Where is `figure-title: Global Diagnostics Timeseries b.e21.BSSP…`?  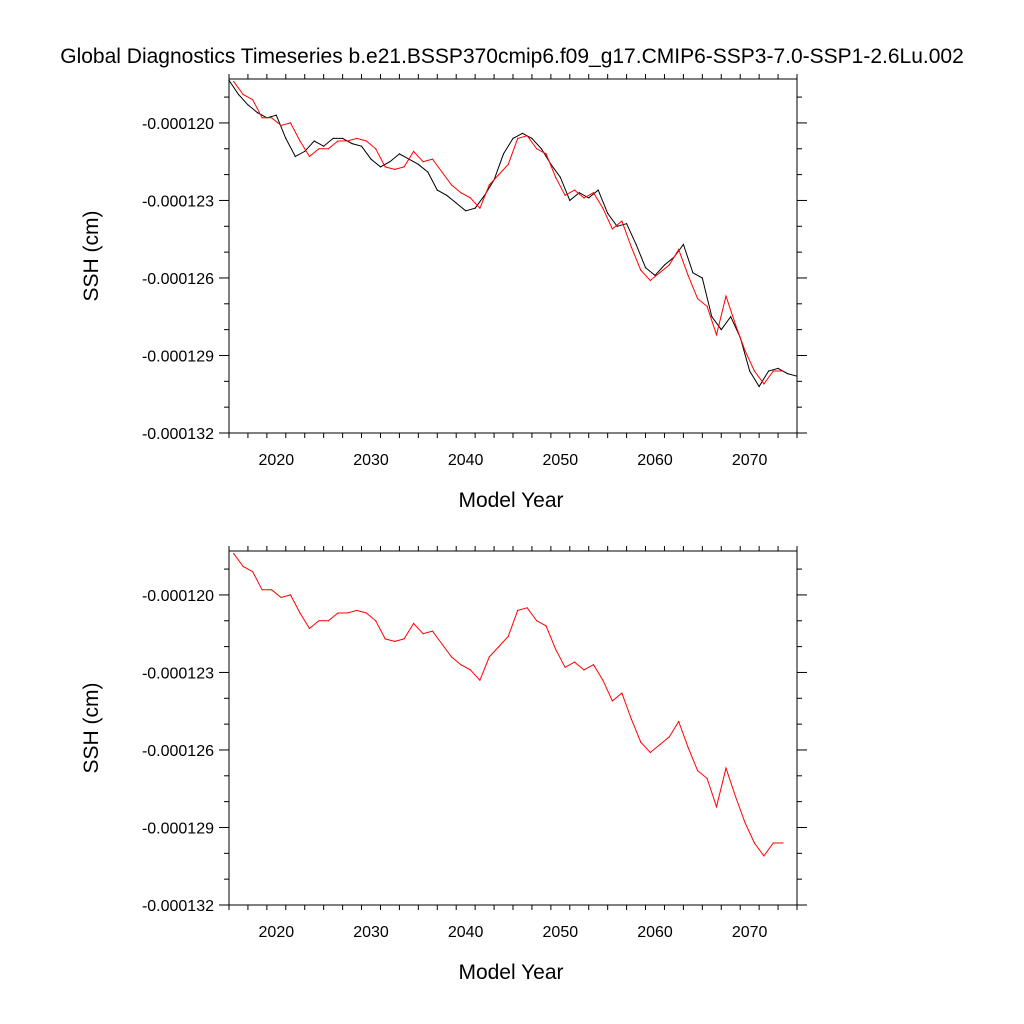
figure-title: Global Diagnostics Timeseries b.e21.BSSP… is located at coordinates (512, 56).